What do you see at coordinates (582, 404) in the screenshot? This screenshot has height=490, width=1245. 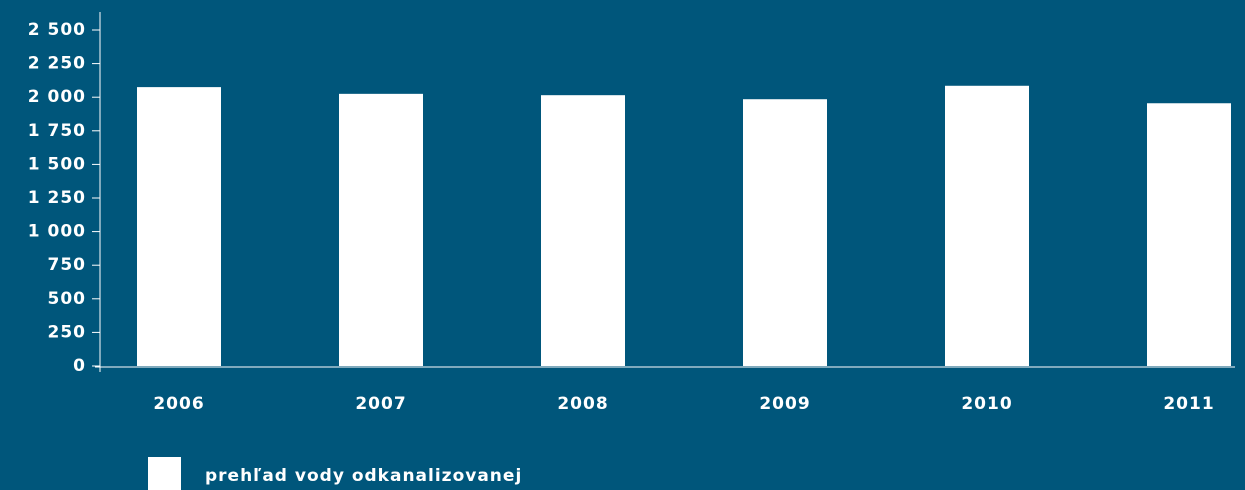 I see `x-tick-label: 2008` at bounding box center [582, 404].